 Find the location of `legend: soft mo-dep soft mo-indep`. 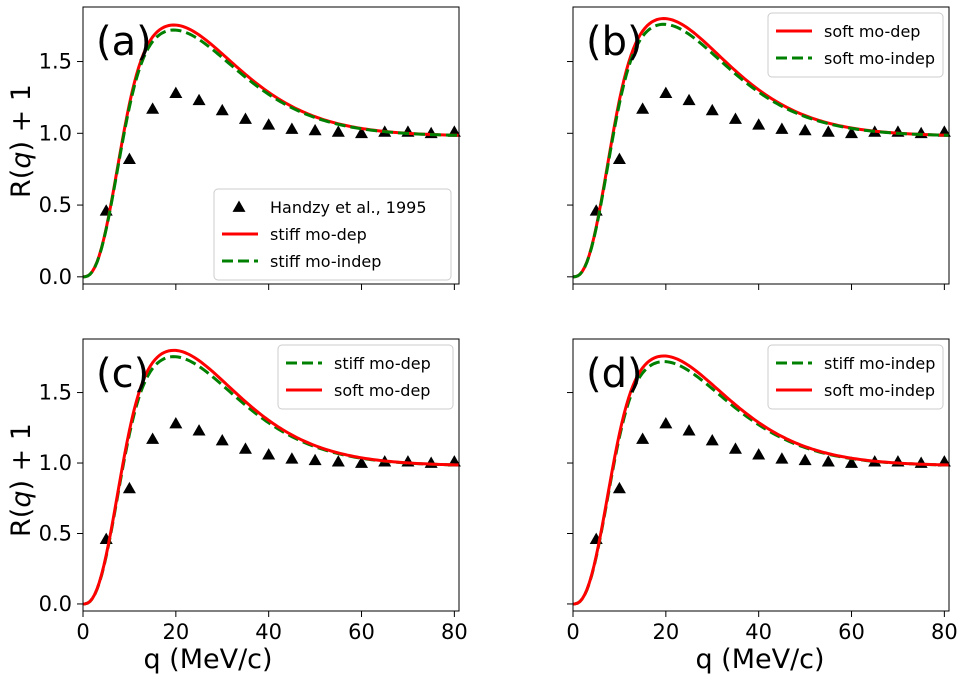

legend: soft mo-dep soft mo-indep is located at coordinates (855, 45).